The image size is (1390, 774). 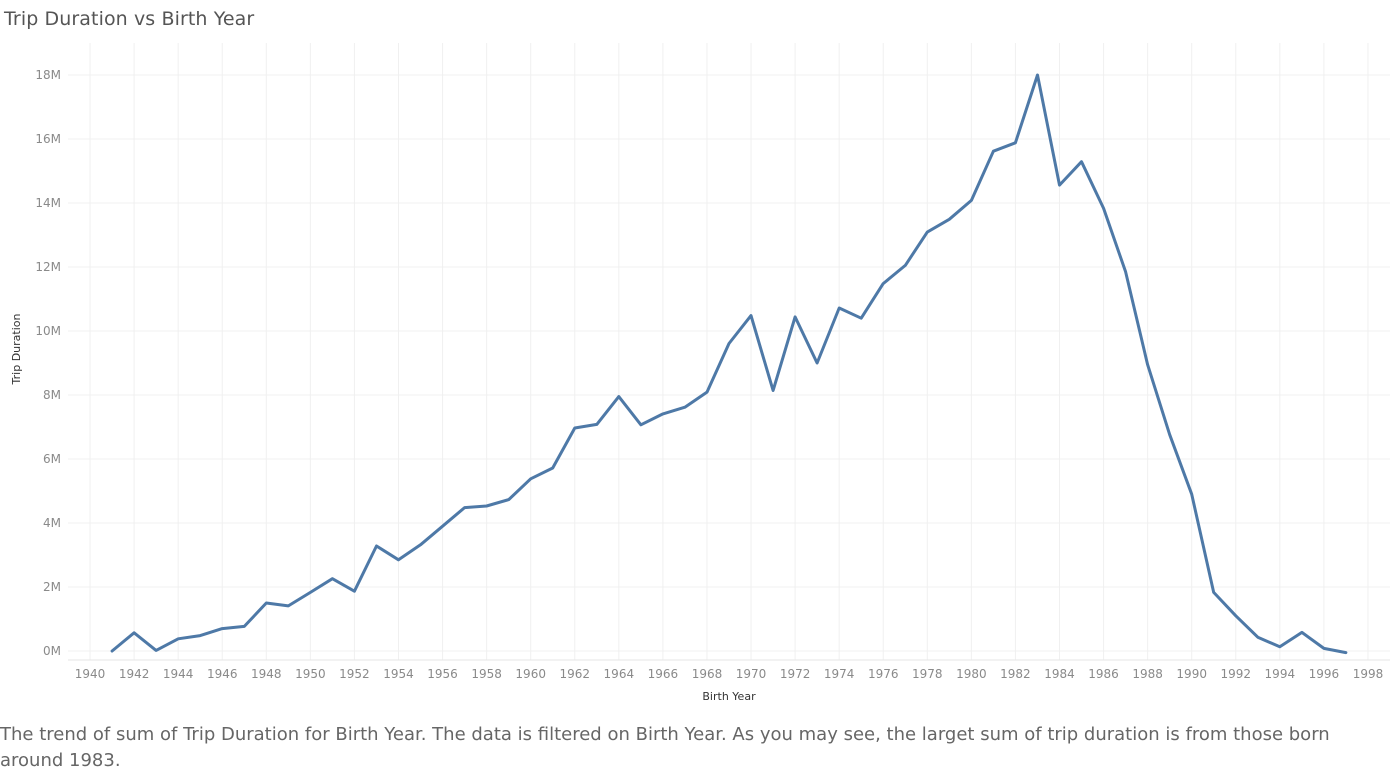 What do you see at coordinates (129, 19) in the screenshot?
I see `chart-title: Trip Duration vs Birth Year` at bounding box center [129, 19].